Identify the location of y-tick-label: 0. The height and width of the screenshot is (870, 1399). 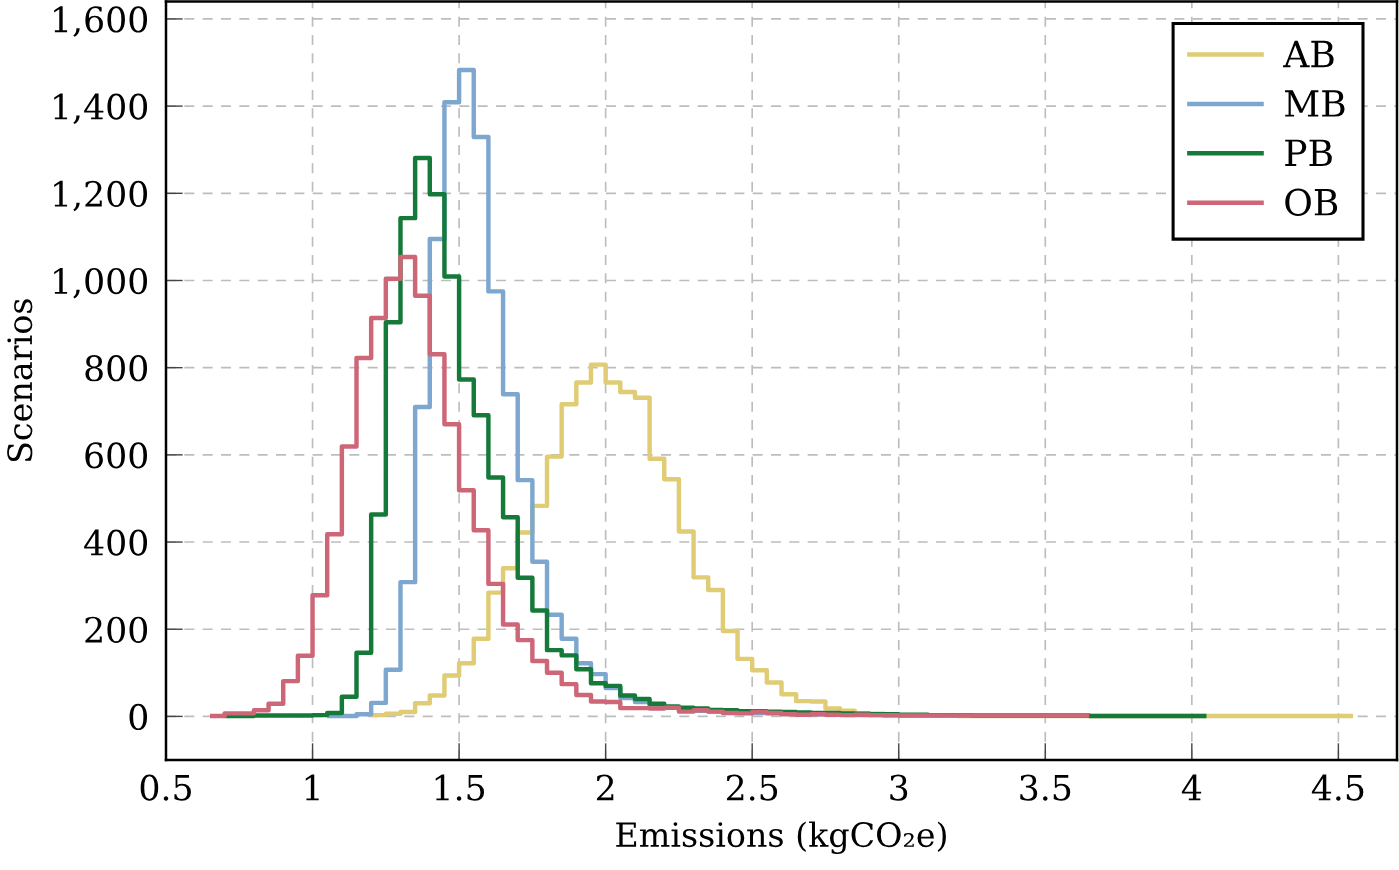
(138, 717).